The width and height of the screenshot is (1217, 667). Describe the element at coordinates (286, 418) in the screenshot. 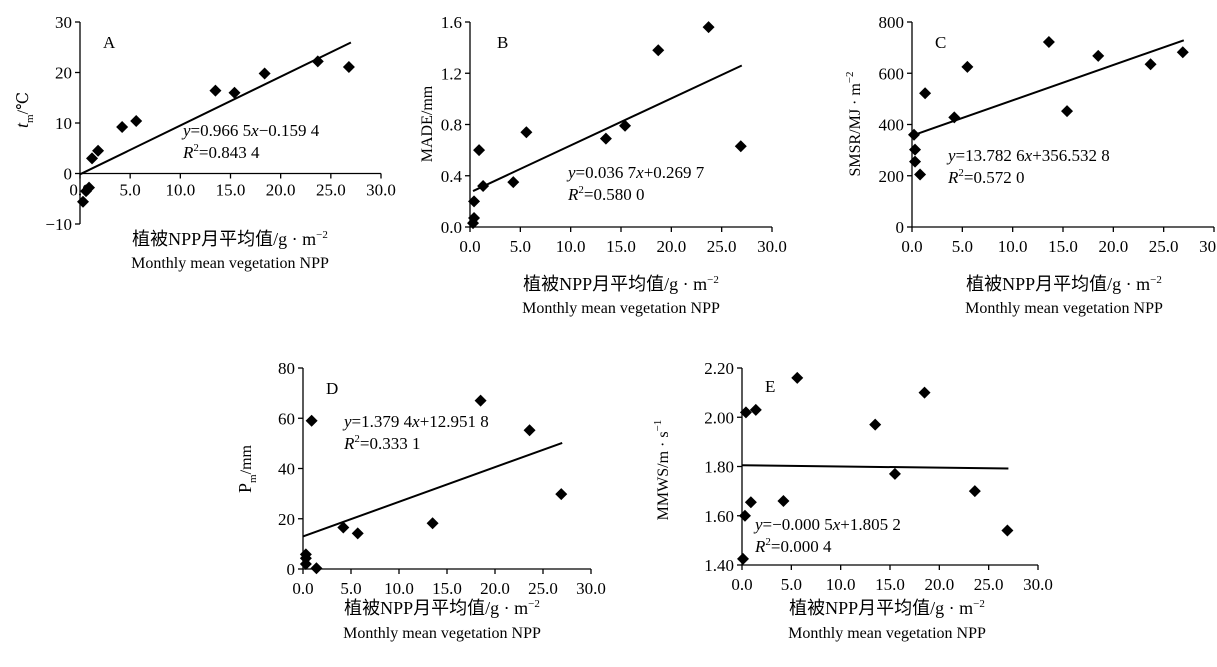

I see `y-tick-label: 60` at that location.